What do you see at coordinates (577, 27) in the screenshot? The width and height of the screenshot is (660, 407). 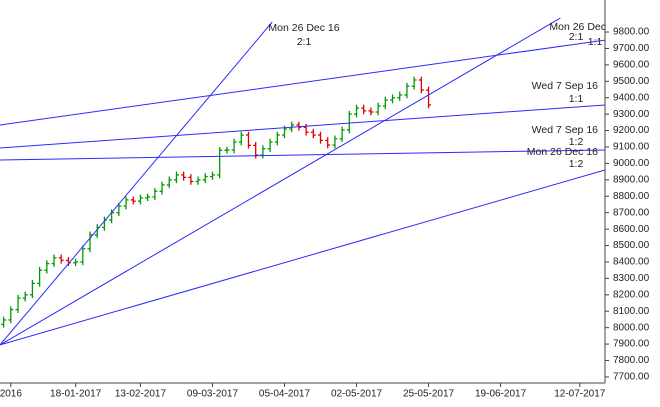 I see `gann-label: Mon 26 Dec` at bounding box center [577, 27].